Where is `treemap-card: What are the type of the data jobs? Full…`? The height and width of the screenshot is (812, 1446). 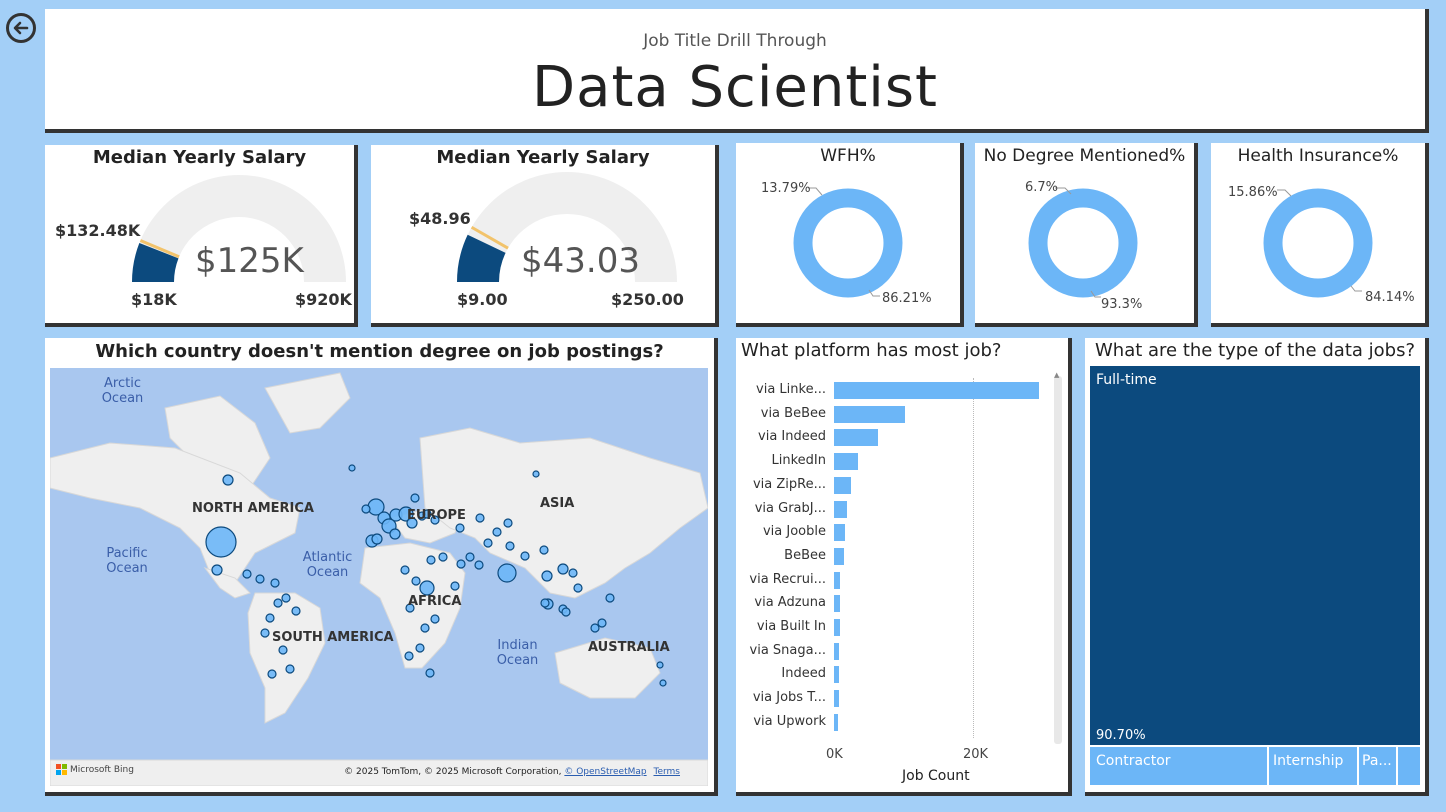 treemap-card: What are the type of the data jobs? Full… is located at coordinates (1257, 567).